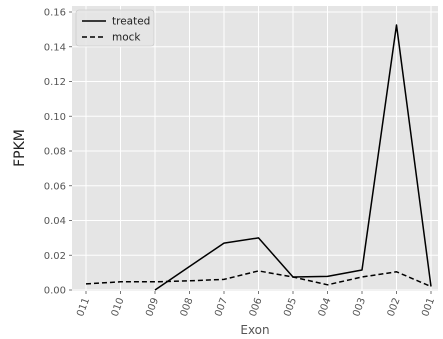  I want to click on x-tick-label: 009, so click(152, 307).